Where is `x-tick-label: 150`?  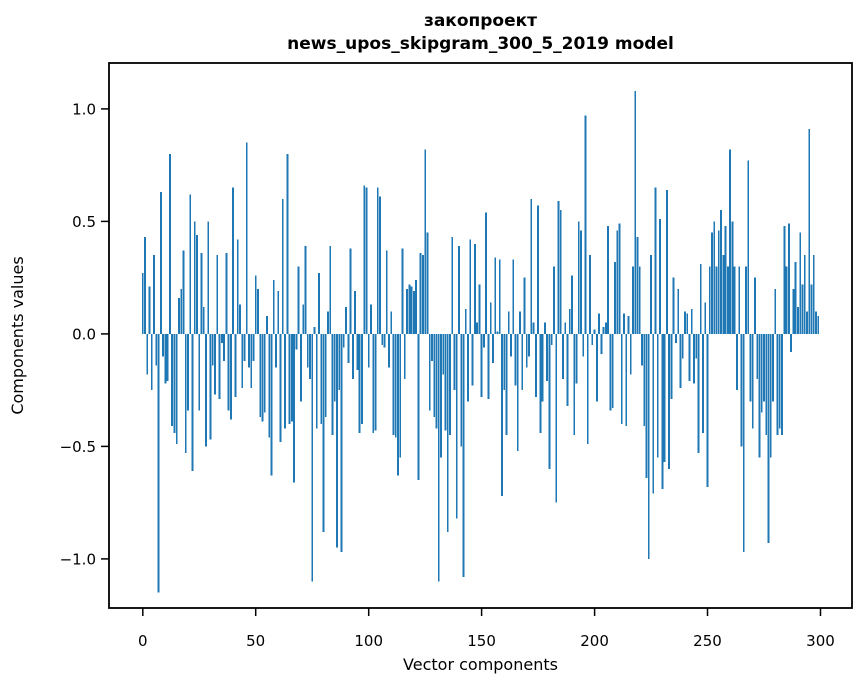
x-tick-label: 150 is located at coordinates (481, 641).